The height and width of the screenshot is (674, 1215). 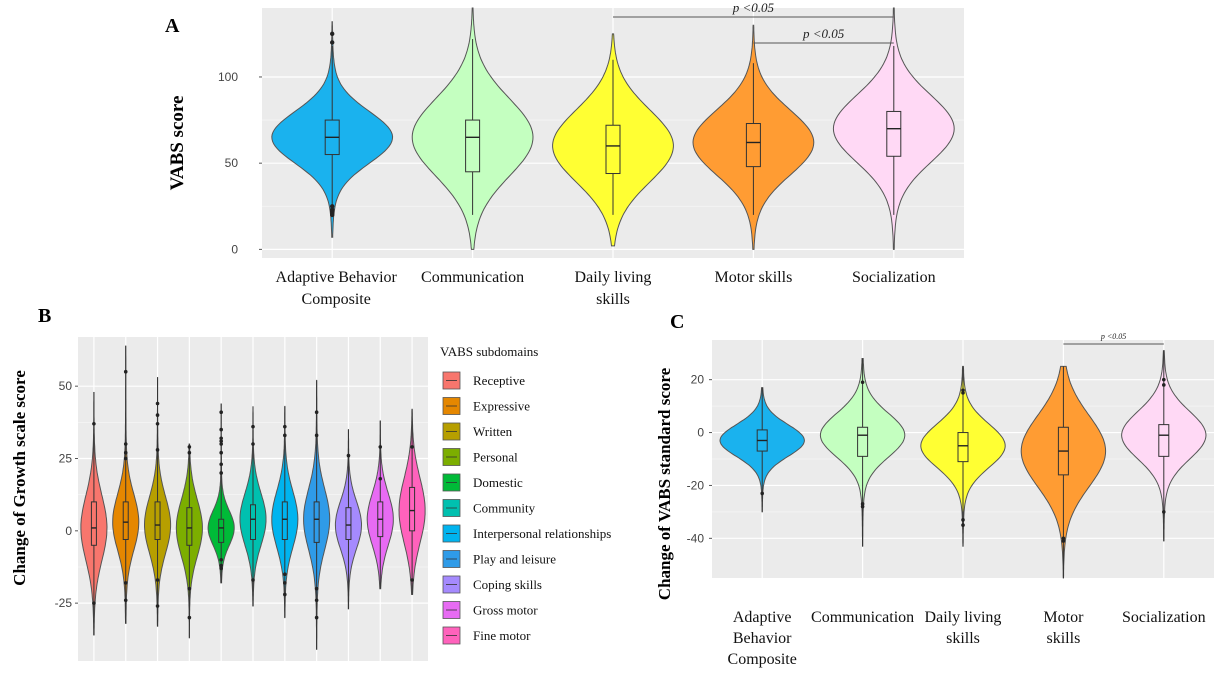 I want to click on violin-receptive, so click(x=94, y=513).